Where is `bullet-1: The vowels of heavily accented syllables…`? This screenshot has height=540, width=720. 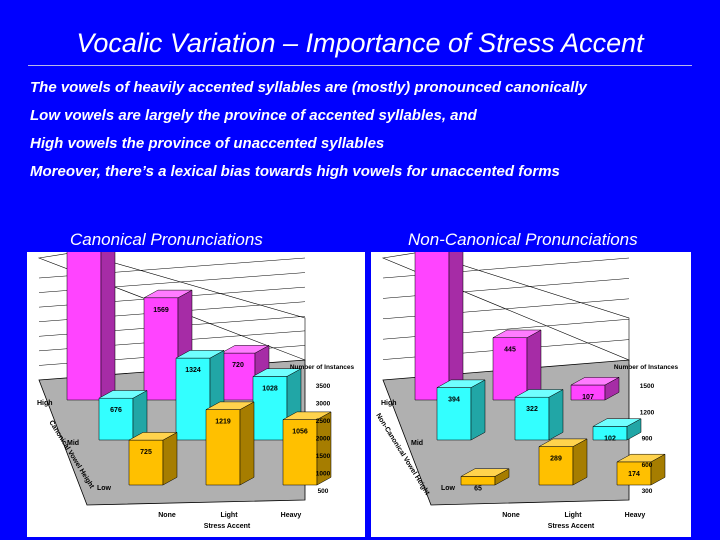 bullet-1: The vowels of heavily accented syllables… is located at coordinates (308, 87).